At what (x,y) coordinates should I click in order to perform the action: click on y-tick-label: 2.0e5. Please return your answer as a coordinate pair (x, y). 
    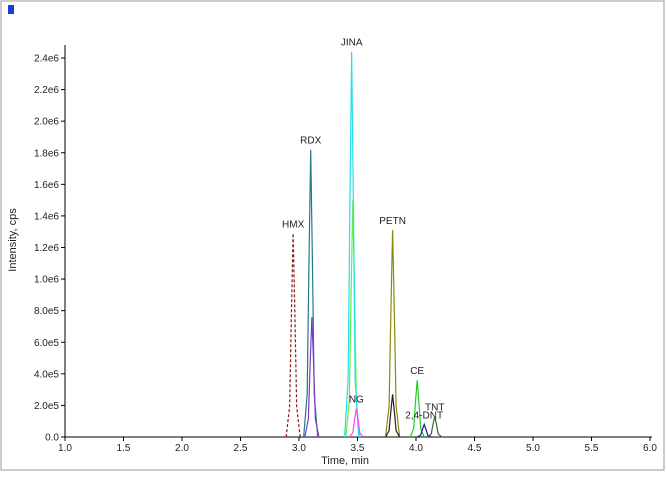
    Looking at the image, I should click on (46, 406).